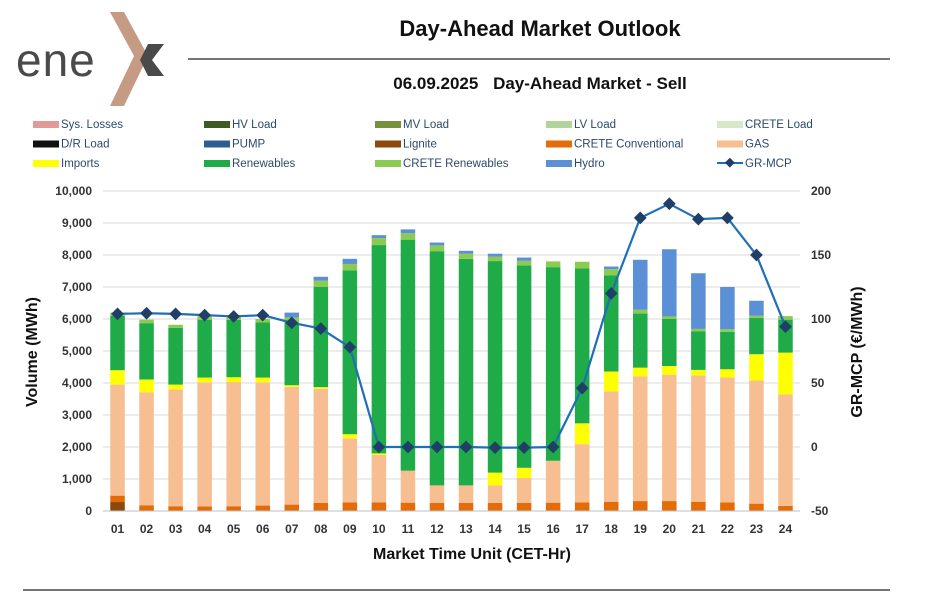  Describe the element at coordinates (420, 145) in the screenshot. I see `legend-label: Lignite` at that location.